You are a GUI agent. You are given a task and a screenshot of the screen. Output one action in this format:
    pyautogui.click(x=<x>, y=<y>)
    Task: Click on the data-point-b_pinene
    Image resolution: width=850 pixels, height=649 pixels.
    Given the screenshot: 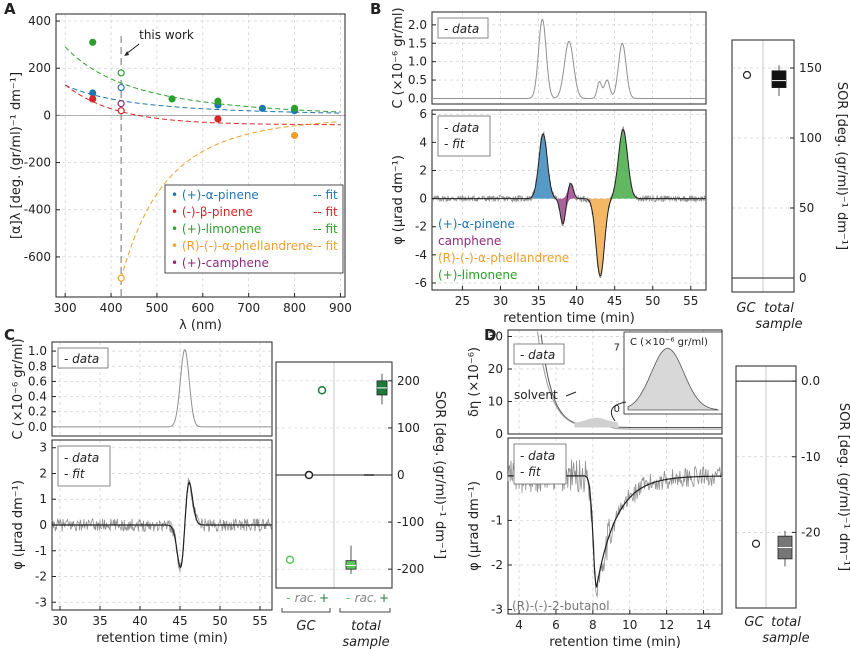 What is the action you would take?
    pyautogui.click(x=121, y=111)
    